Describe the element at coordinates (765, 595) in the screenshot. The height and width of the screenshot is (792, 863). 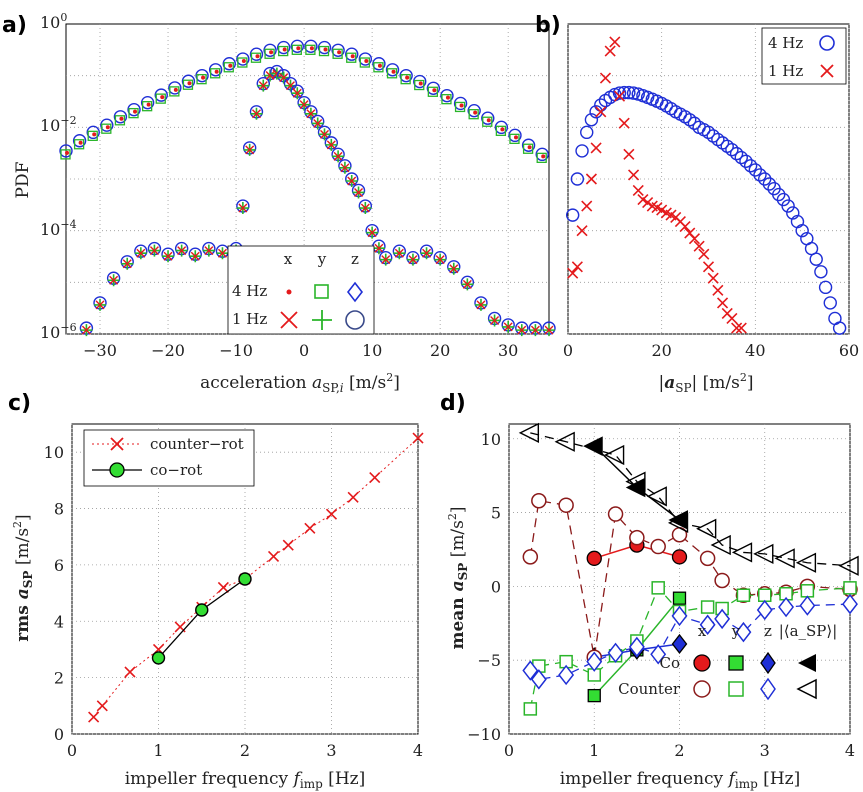
I see `point-counter-y` at that location.